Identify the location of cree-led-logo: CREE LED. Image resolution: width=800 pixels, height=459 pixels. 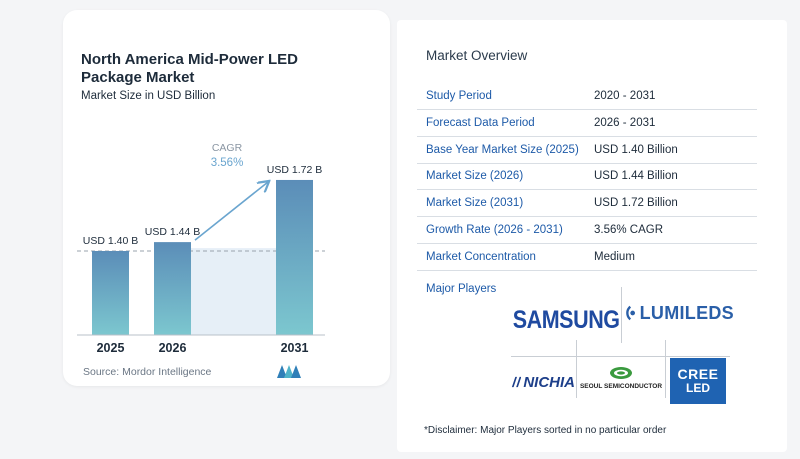
(698, 381).